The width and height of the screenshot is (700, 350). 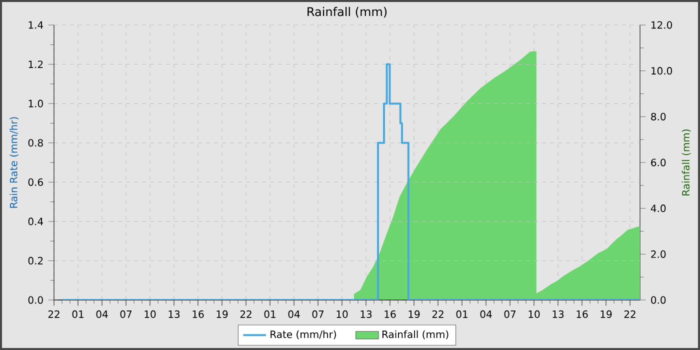 What do you see at coordinates (35, 64) in the screenshot?
I see `y-tick-label: 1.2` at bounding box center [35, 64].